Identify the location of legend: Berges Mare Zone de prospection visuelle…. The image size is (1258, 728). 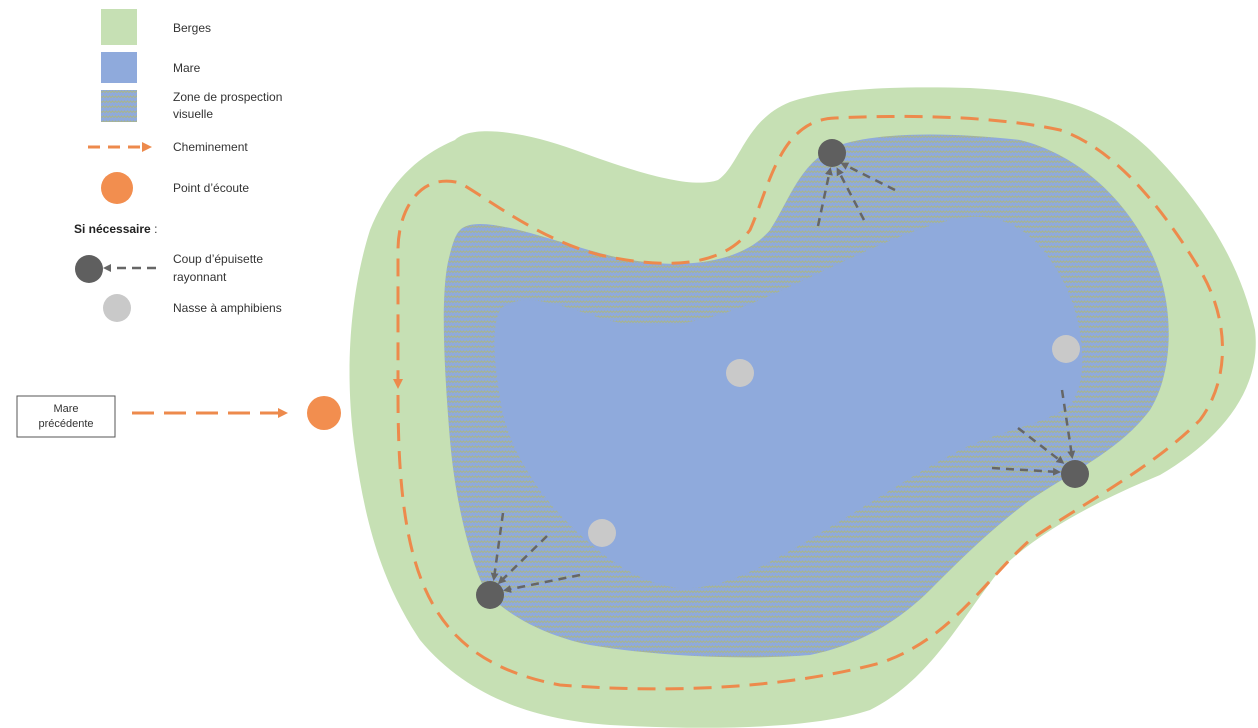
(178, 165).